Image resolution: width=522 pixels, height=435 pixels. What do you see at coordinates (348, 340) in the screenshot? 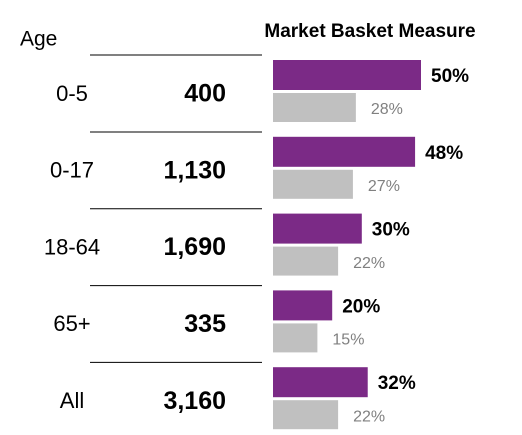
I see `secondary-value-label: 15%` at bounding box center [348, 340].